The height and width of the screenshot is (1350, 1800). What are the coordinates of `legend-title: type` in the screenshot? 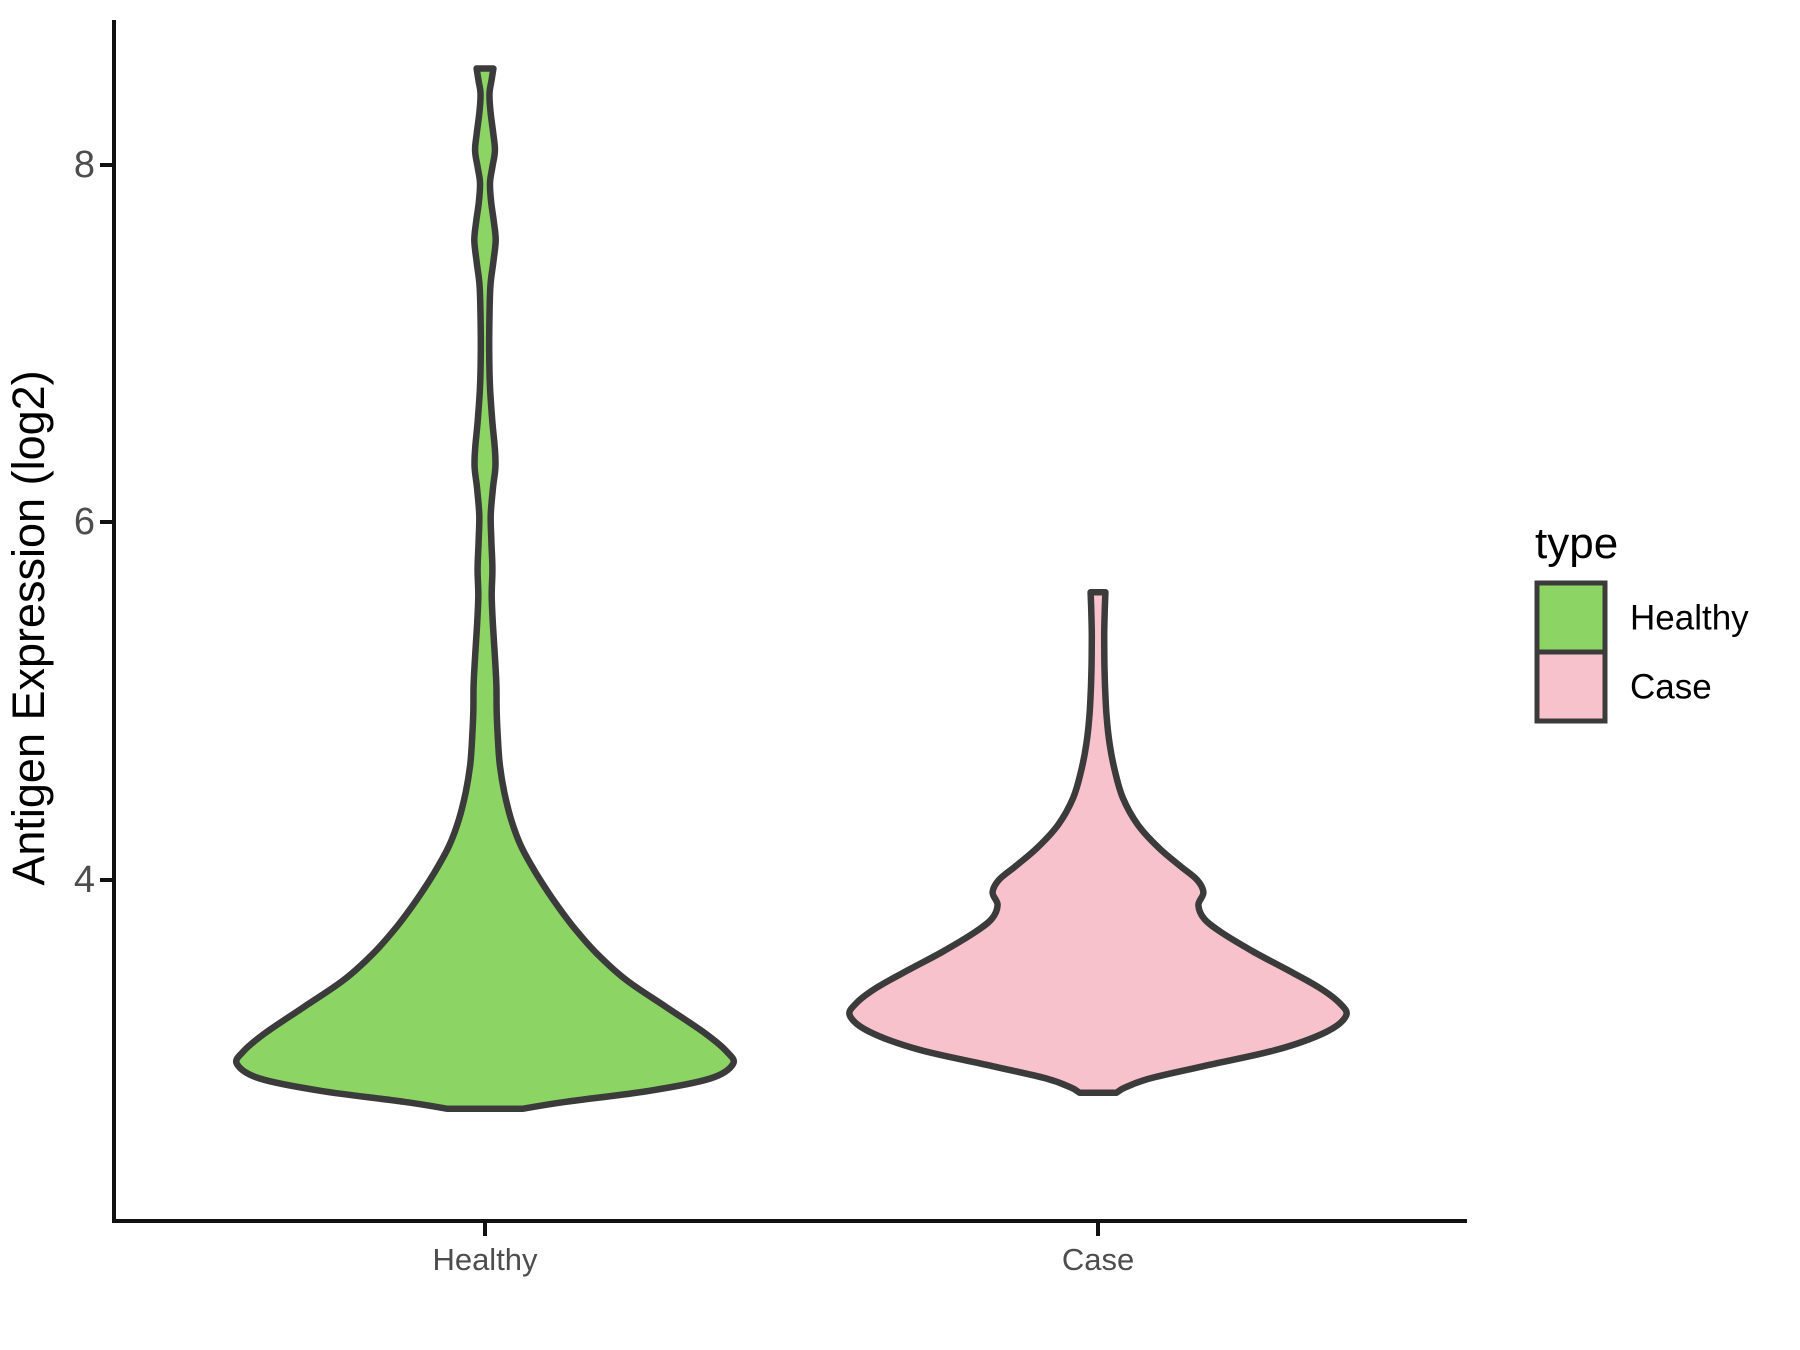 It's located at (1576, 543).